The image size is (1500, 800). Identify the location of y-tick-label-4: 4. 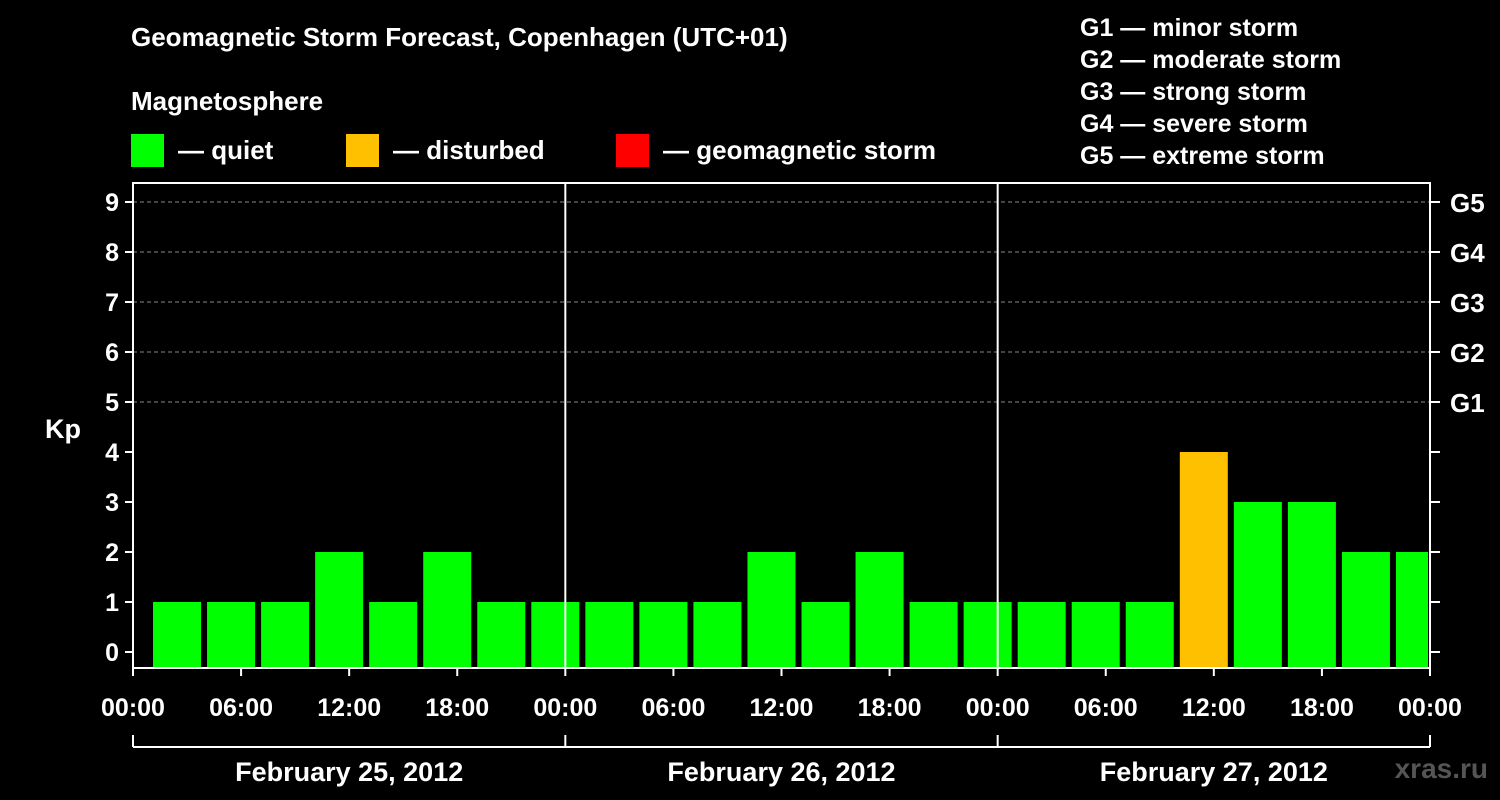
(112, 453).